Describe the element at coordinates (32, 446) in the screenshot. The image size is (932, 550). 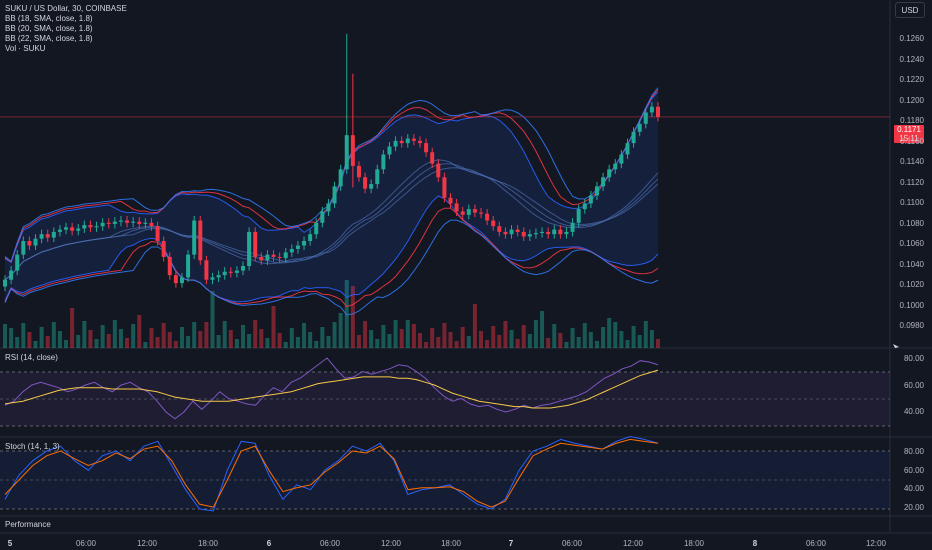
I see `stoch-pane-label: Stoch (14, 1, 3)` at that location.